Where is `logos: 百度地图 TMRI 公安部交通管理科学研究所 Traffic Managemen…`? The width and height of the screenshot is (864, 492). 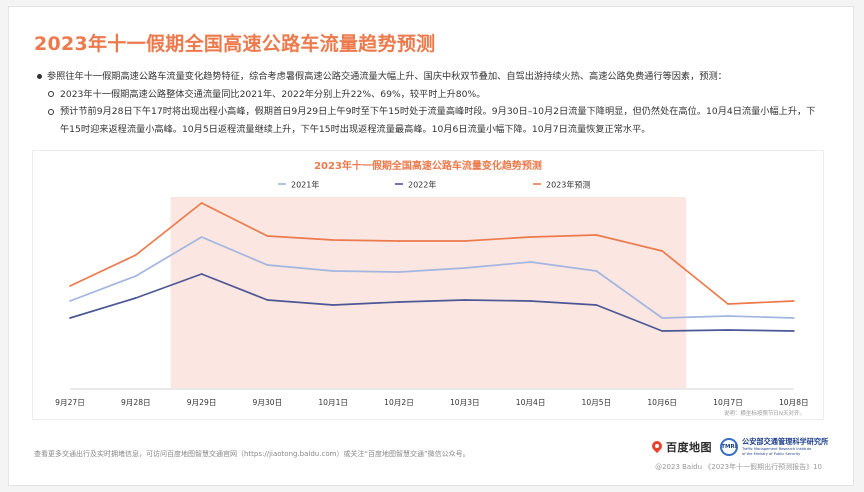
logos: 百度地图 TMRI 公安部交通管理科学研究所 Traffic Managemen… is located at coordinates (740, 446).